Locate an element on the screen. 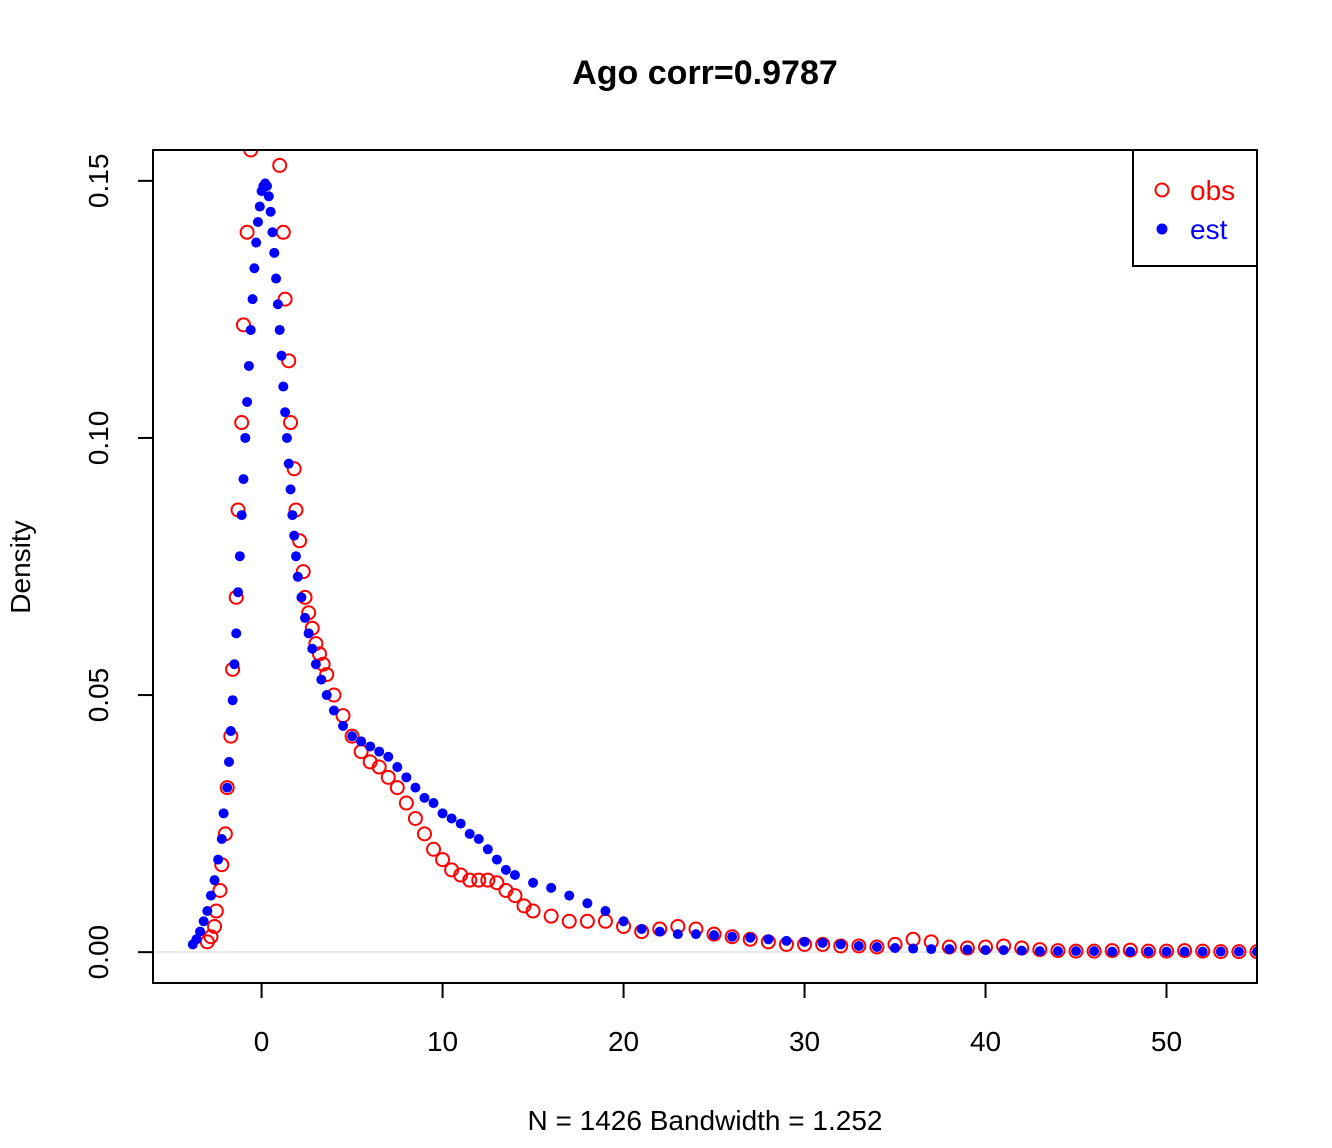 This screenshot has width=1332, height=1148. y-tick-label-0: 0.00 is located at coordinates (98, 952).